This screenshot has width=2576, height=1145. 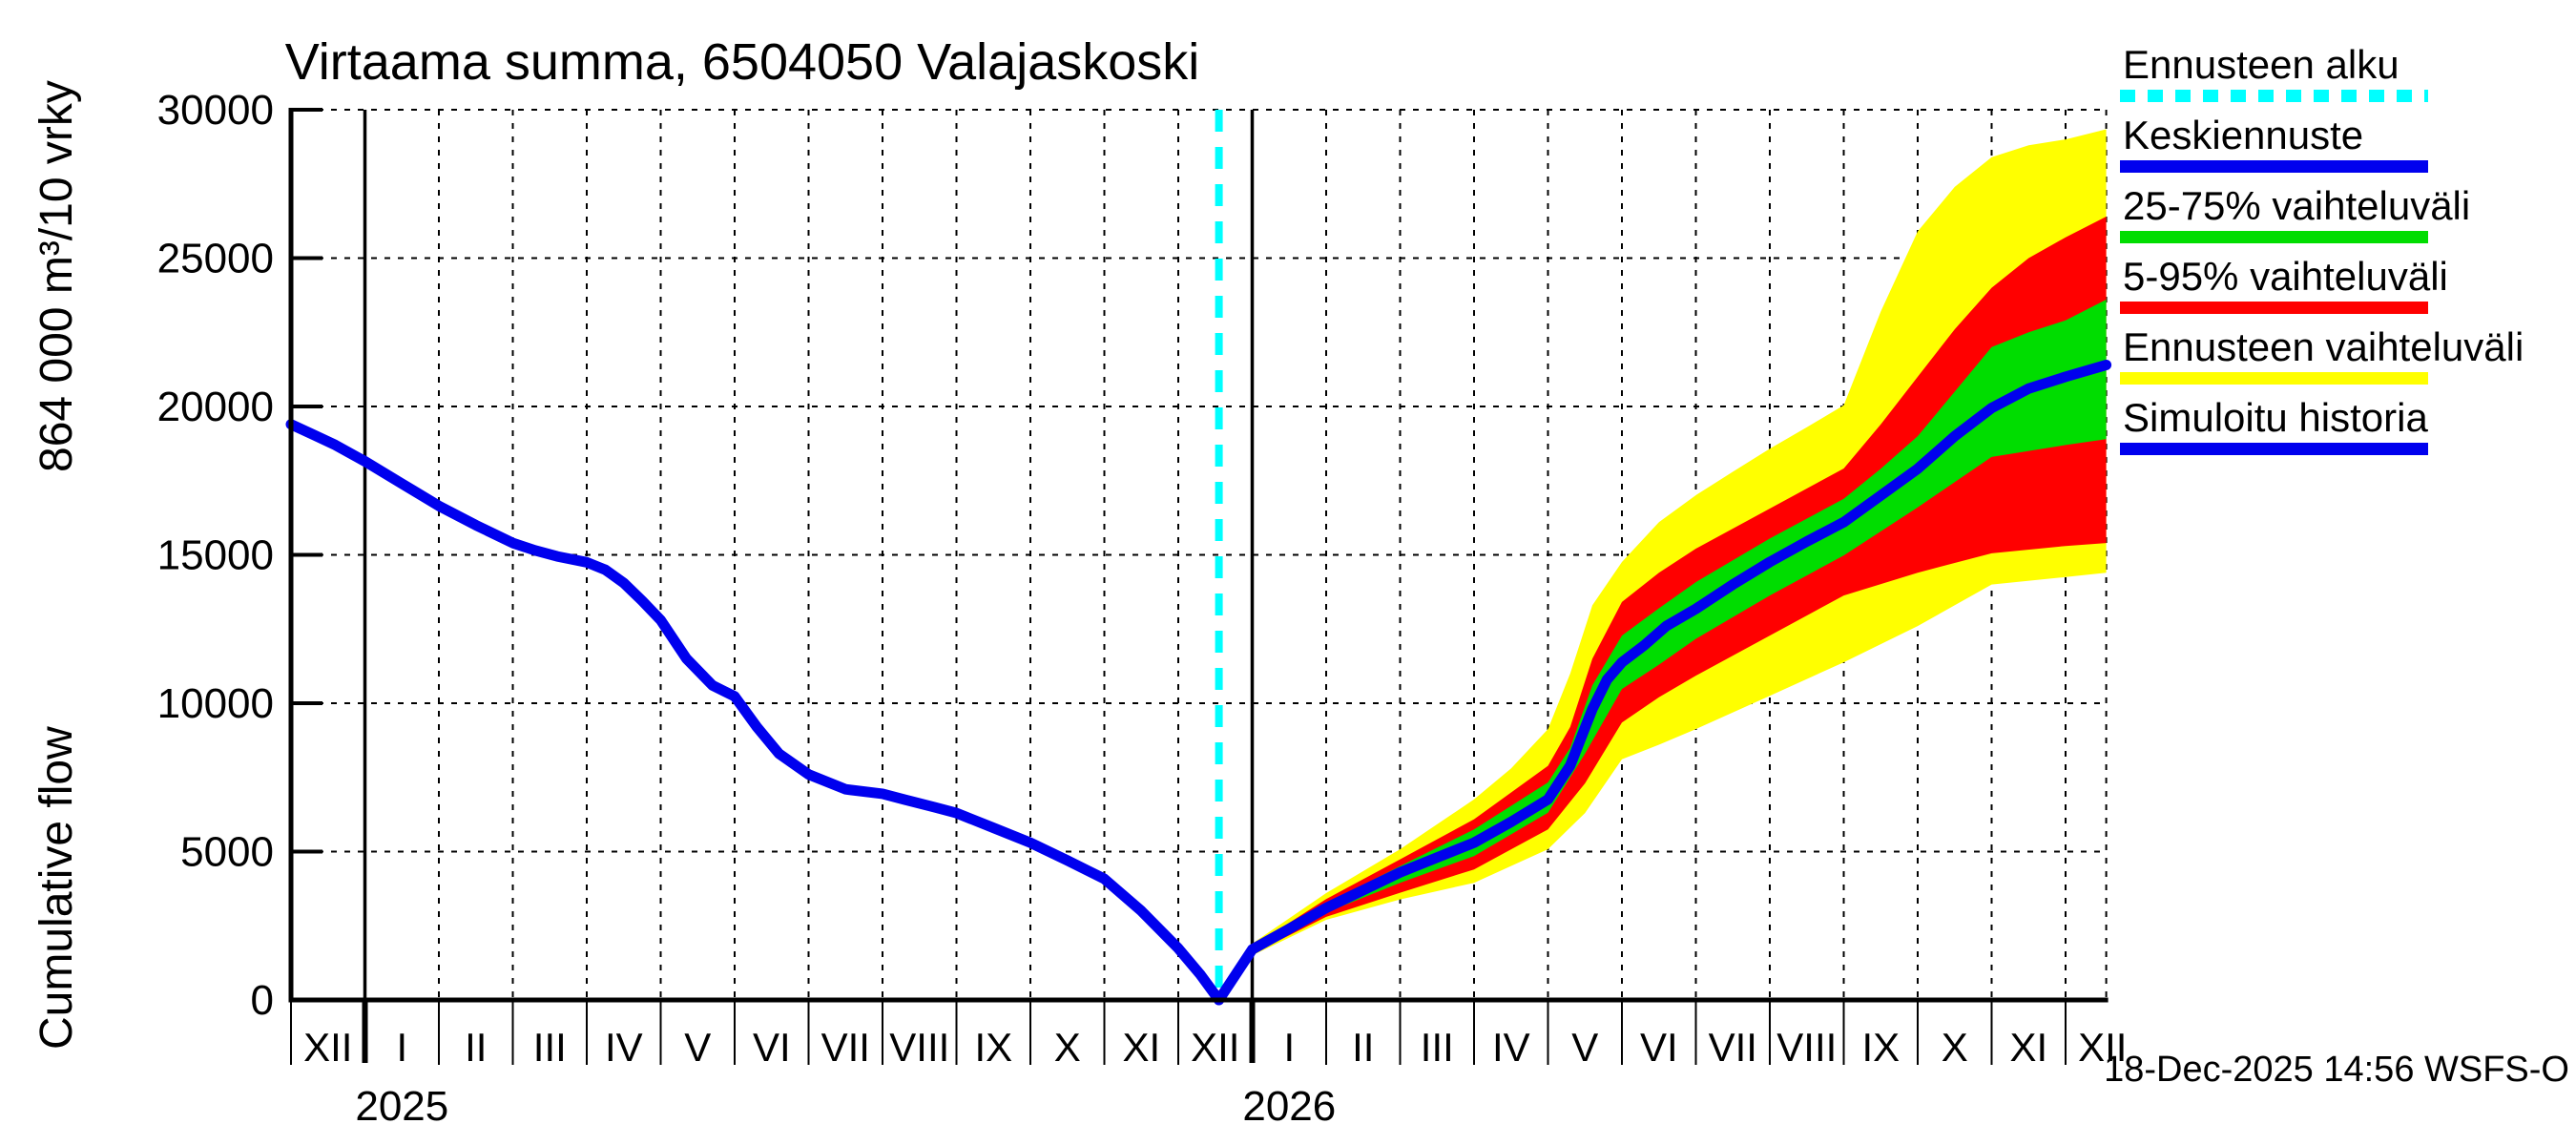 What do you see at coordinates (56, 888) in the screenshot?
I see `y-axis-label: Cumulative flow` at bounding box center [56, 888].